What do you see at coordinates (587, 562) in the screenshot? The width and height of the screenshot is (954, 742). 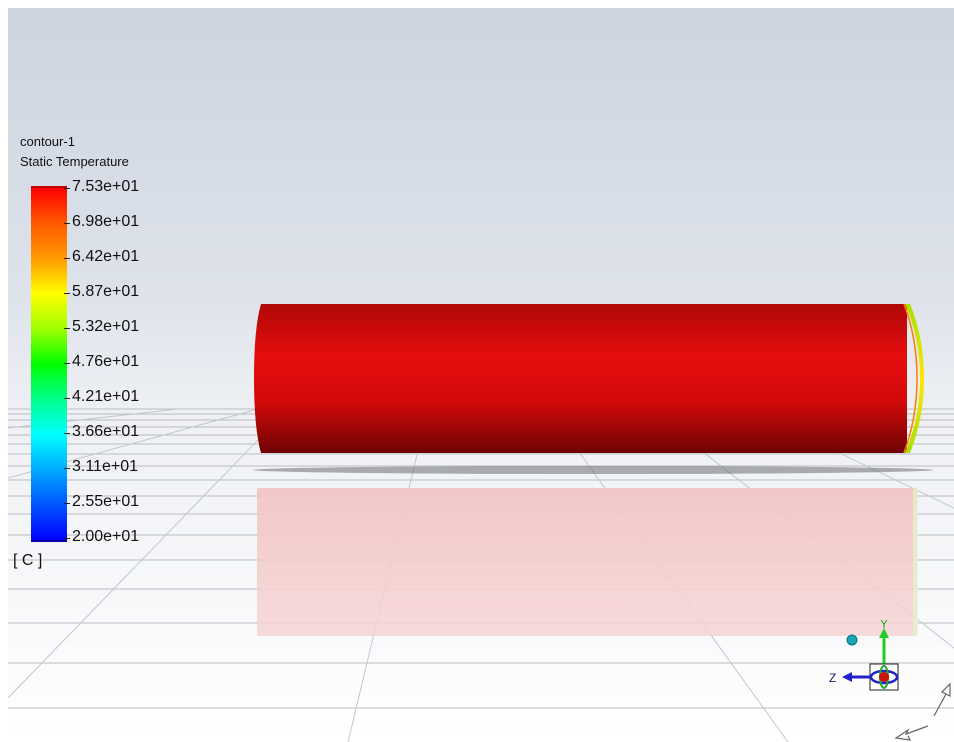 I see `cylinder-reflection` at bounding box center [587, 562].